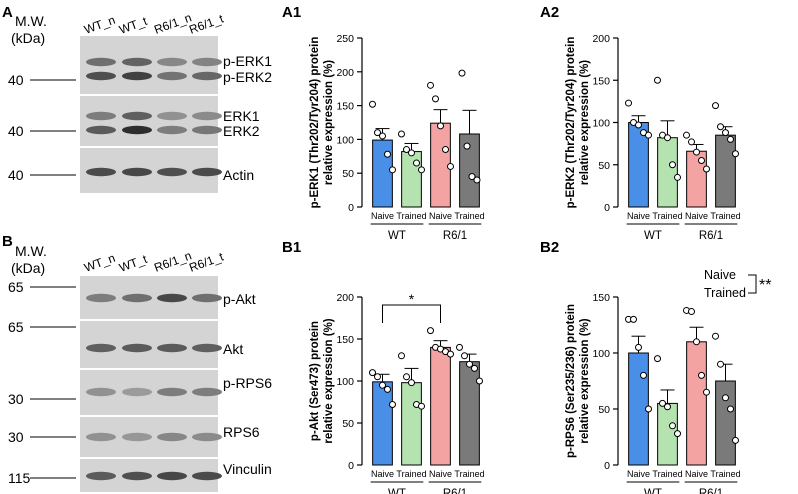 Image resolution: width=798 pixels, height=494 pixels. I want to click on blot-row-label: ERK2, so click(241, 131).